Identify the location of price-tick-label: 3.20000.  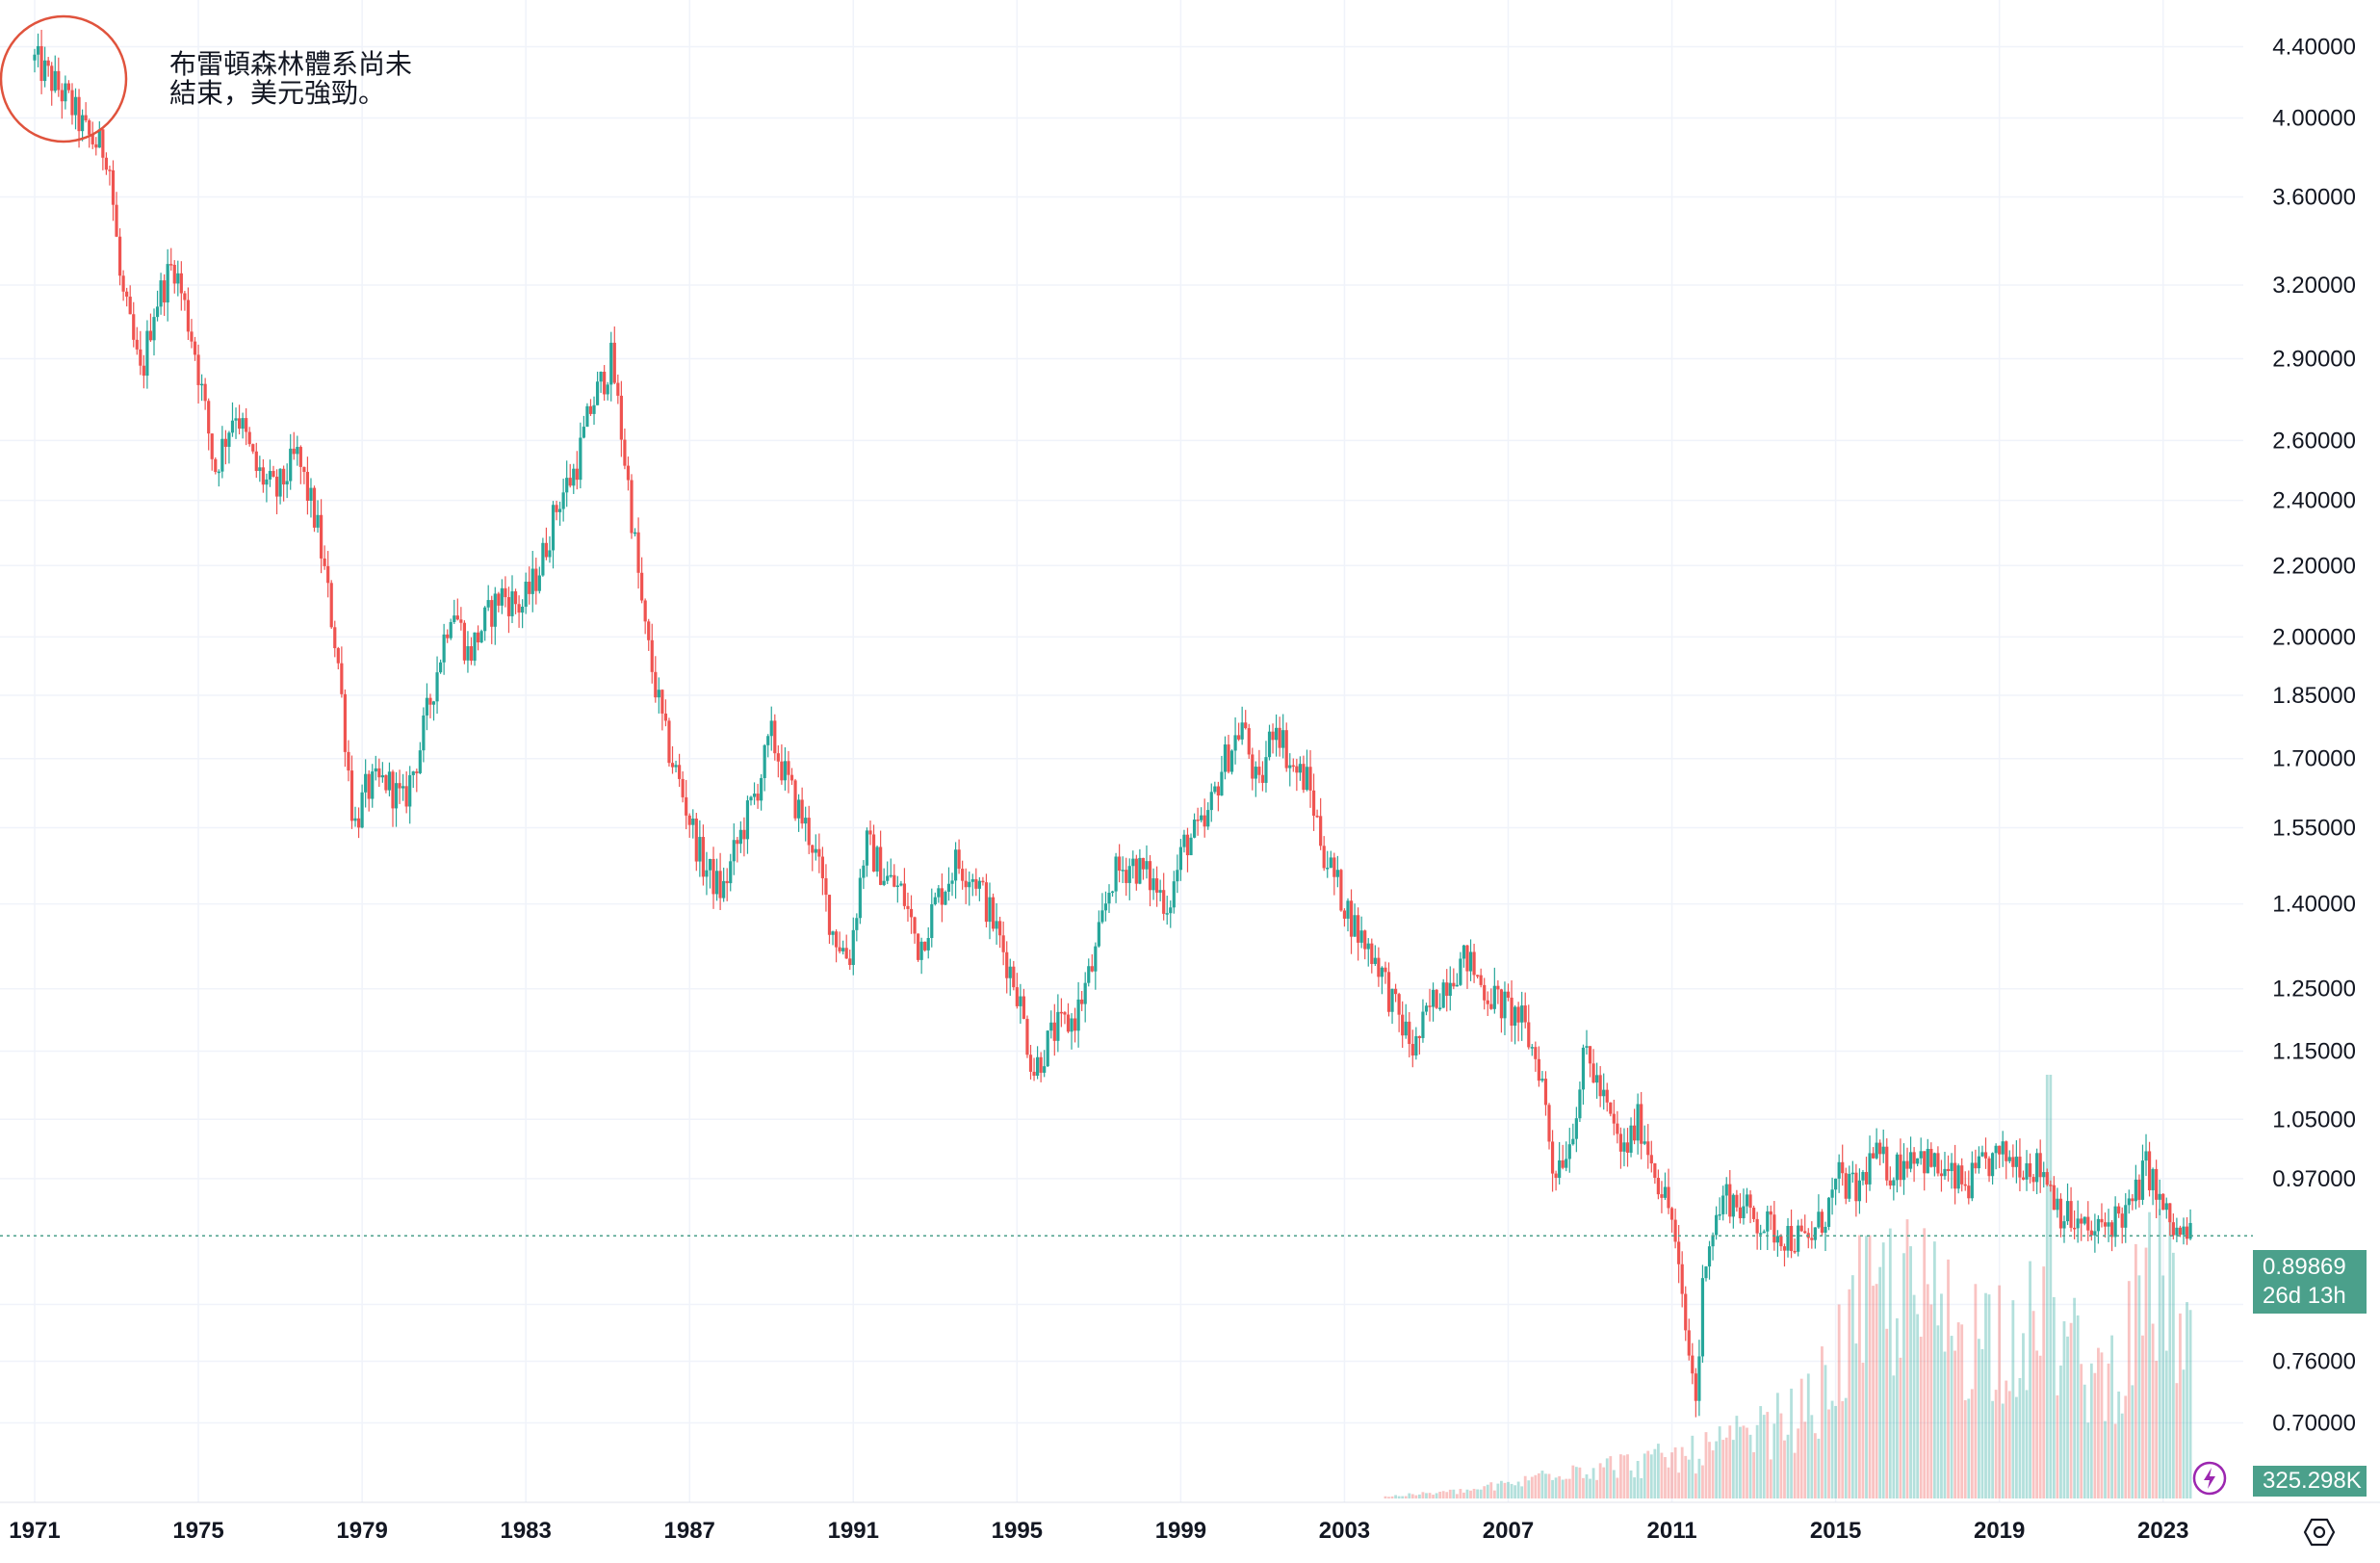
(2314, 286).